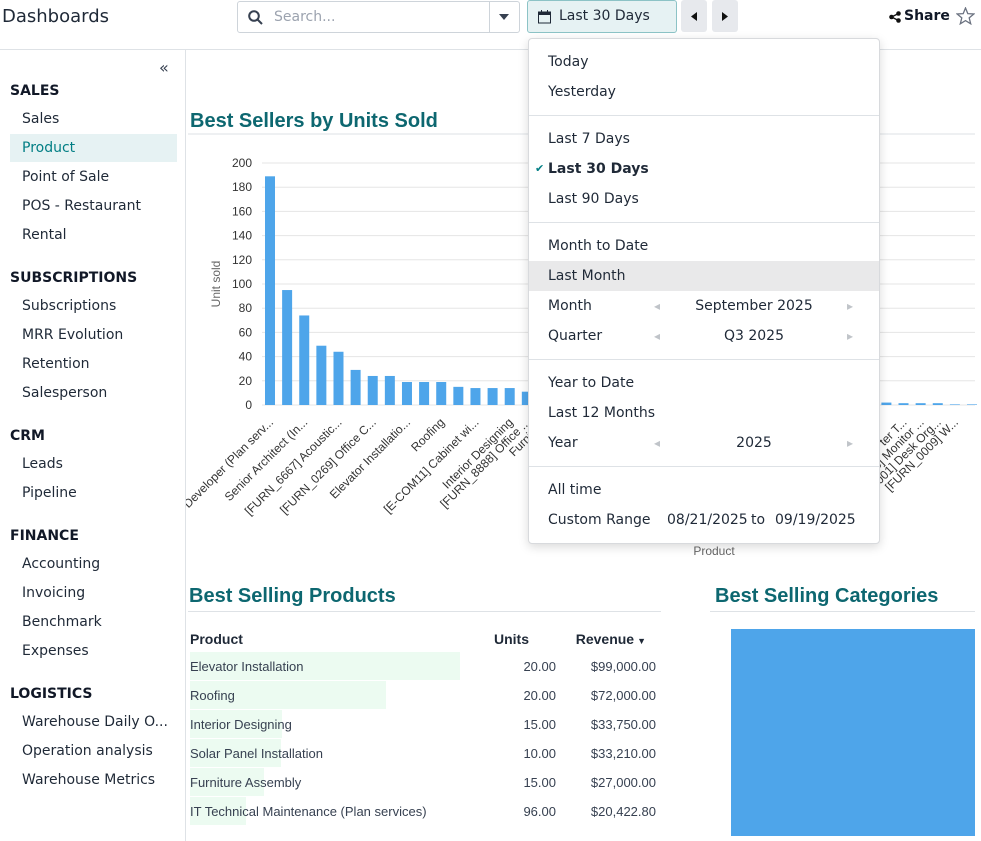 This screenshot has height=841, width=981. I want to click on date-filter-button: Last 30 Days, so click(602, 16).